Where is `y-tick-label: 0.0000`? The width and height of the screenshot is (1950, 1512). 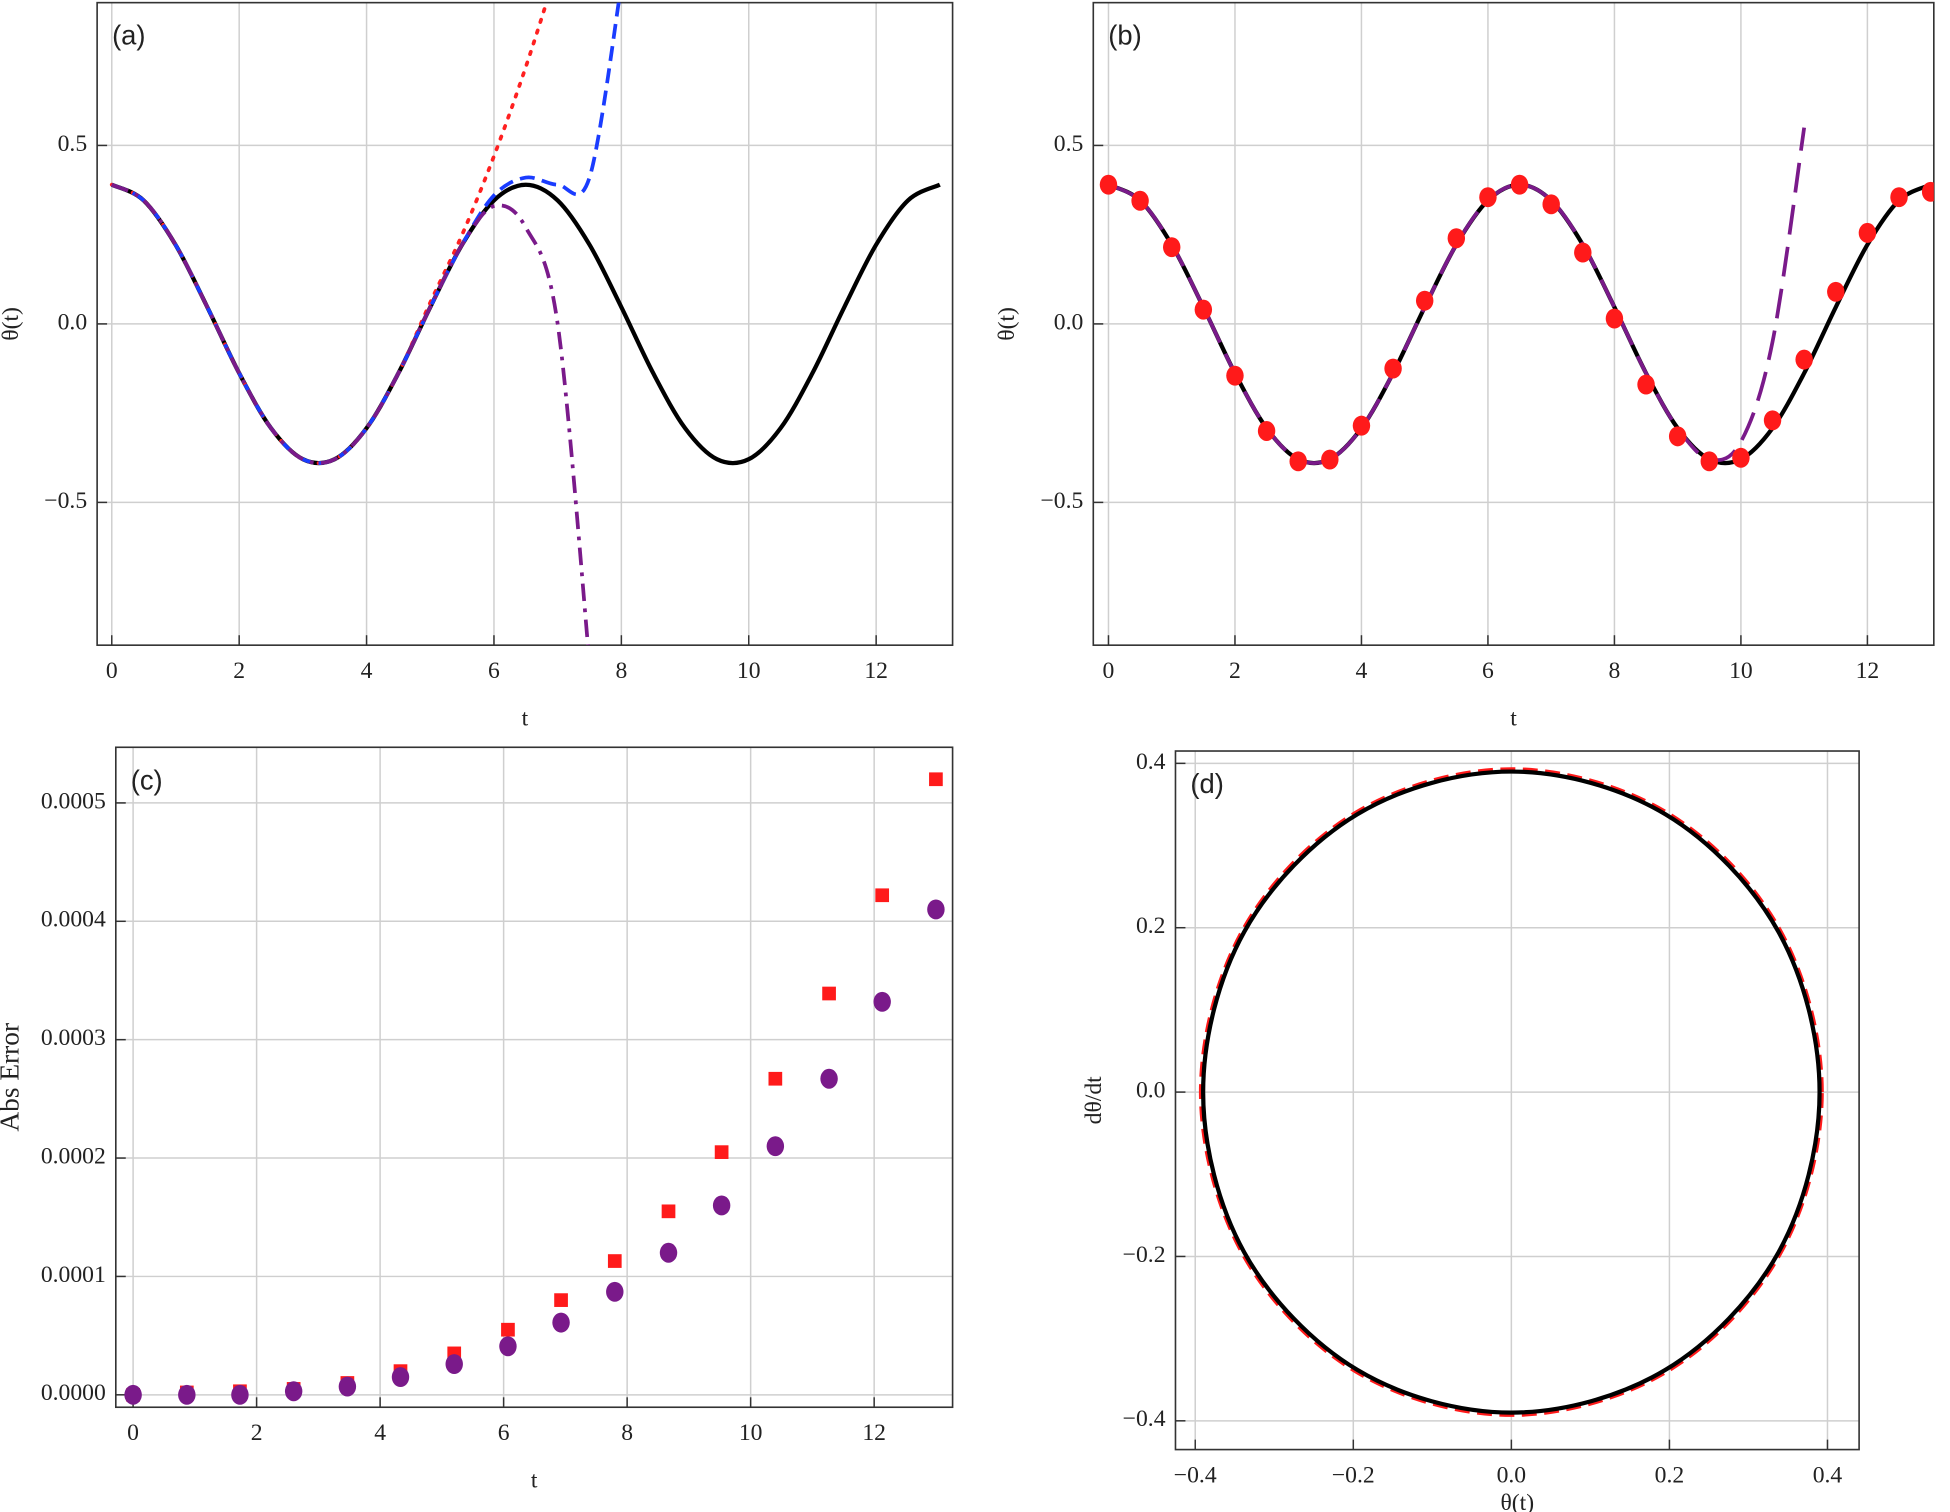 y-tick-label: 0.0000 is located at coordinates (73, 1393).